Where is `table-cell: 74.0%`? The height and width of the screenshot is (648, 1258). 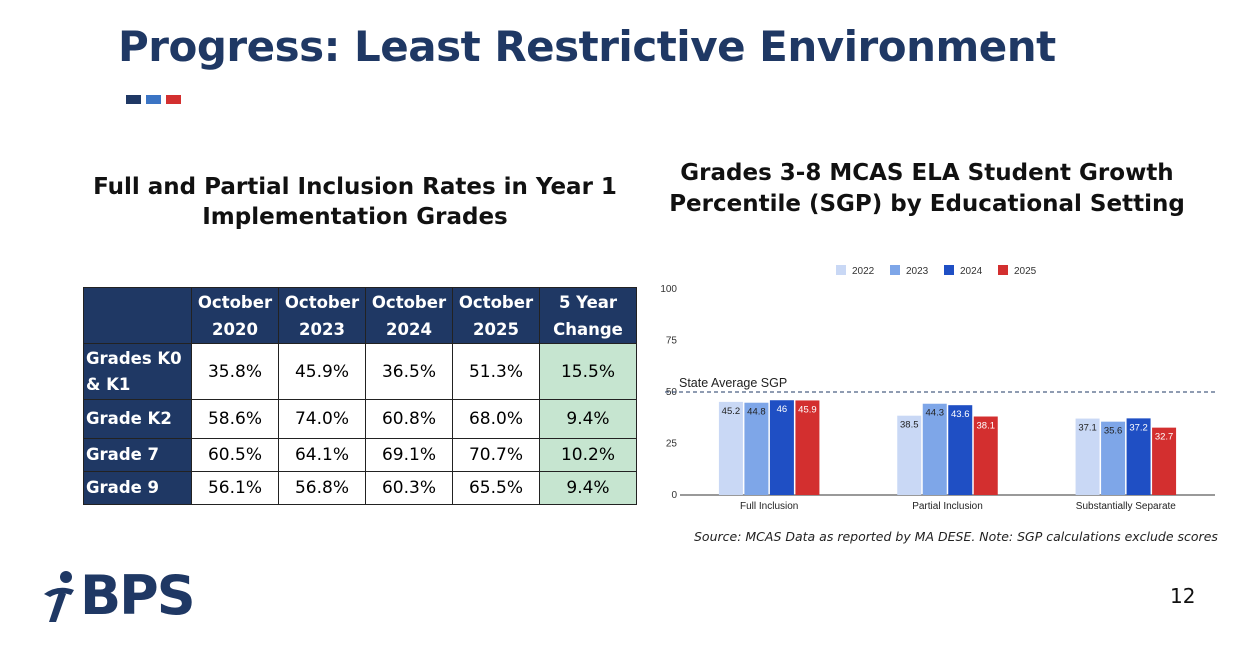
table-cell: 74.0% is located at coordinates (322, 419).